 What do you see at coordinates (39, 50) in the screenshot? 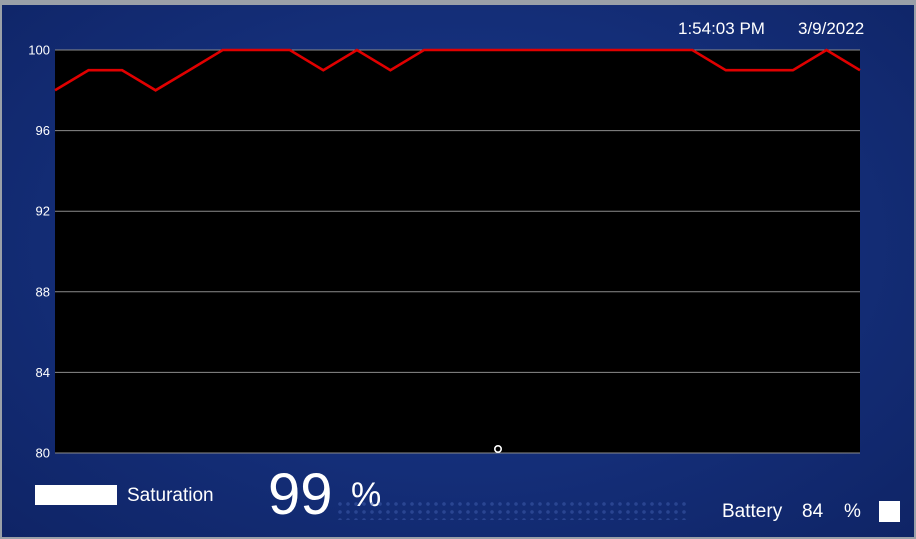
I see `y-tick-label: 100` at bounding box center [39, 50].